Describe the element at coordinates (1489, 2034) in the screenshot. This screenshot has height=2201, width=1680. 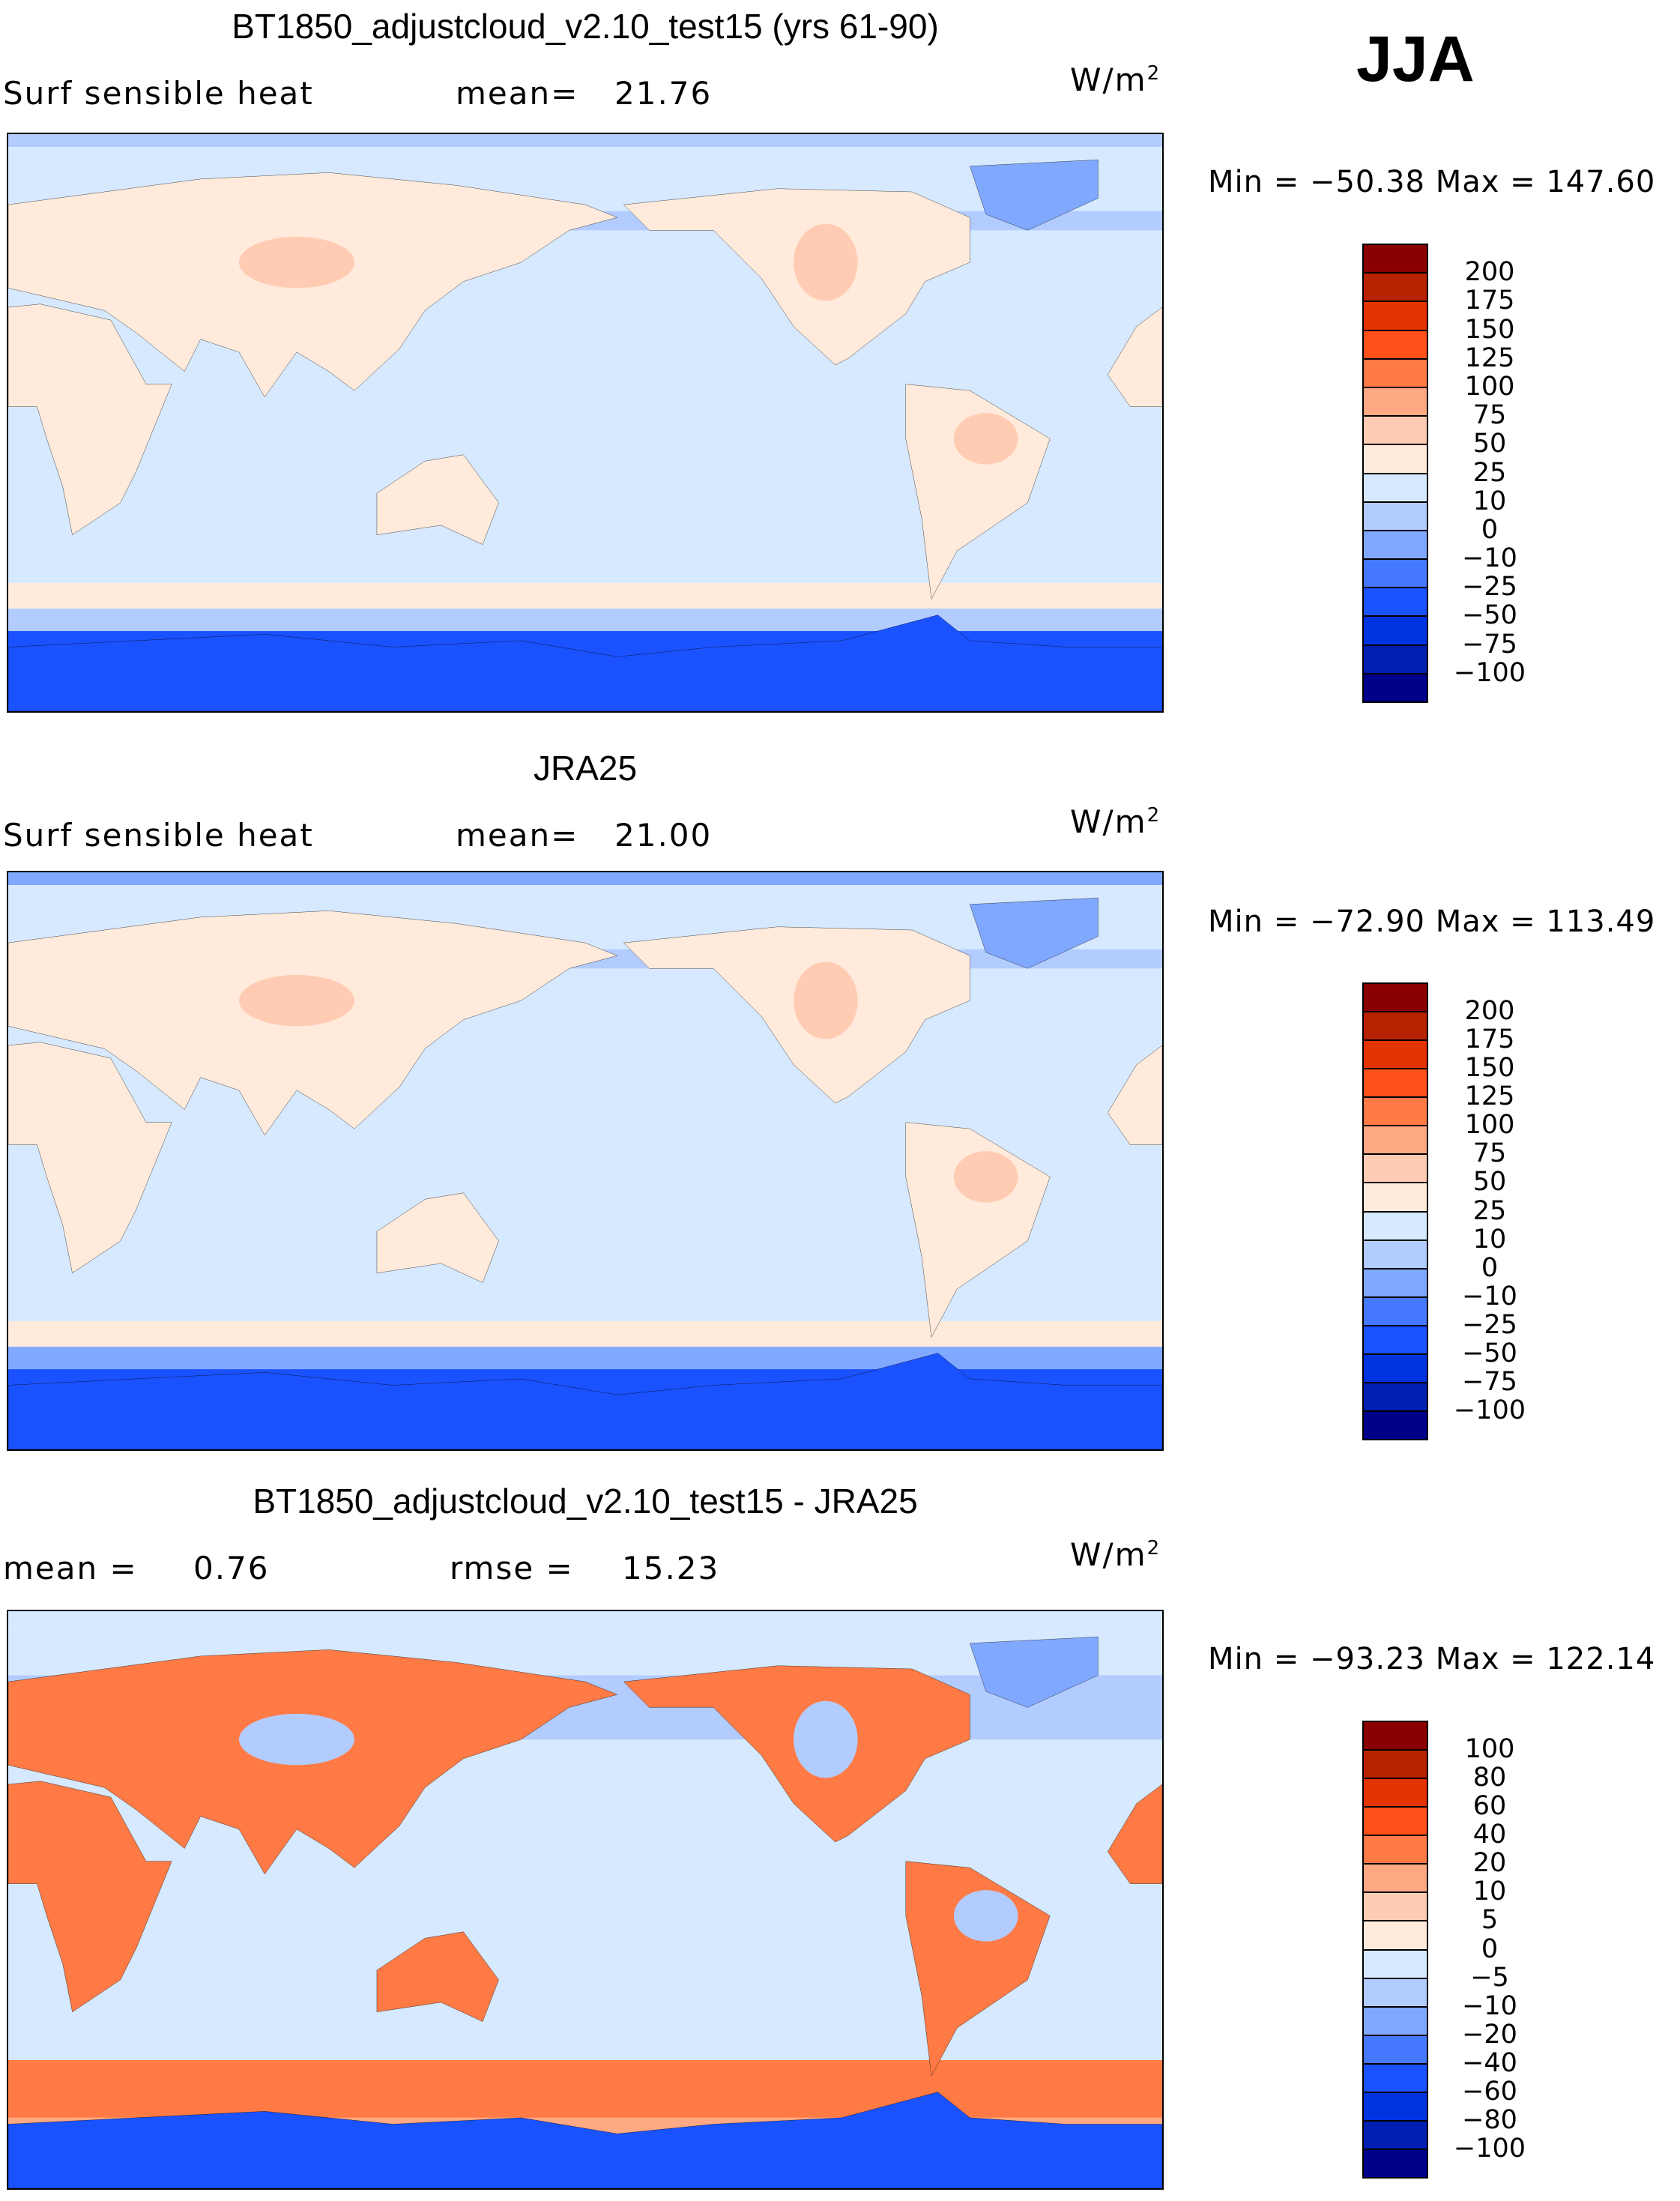
I see `colorbar-tick-label: −20` at that location.